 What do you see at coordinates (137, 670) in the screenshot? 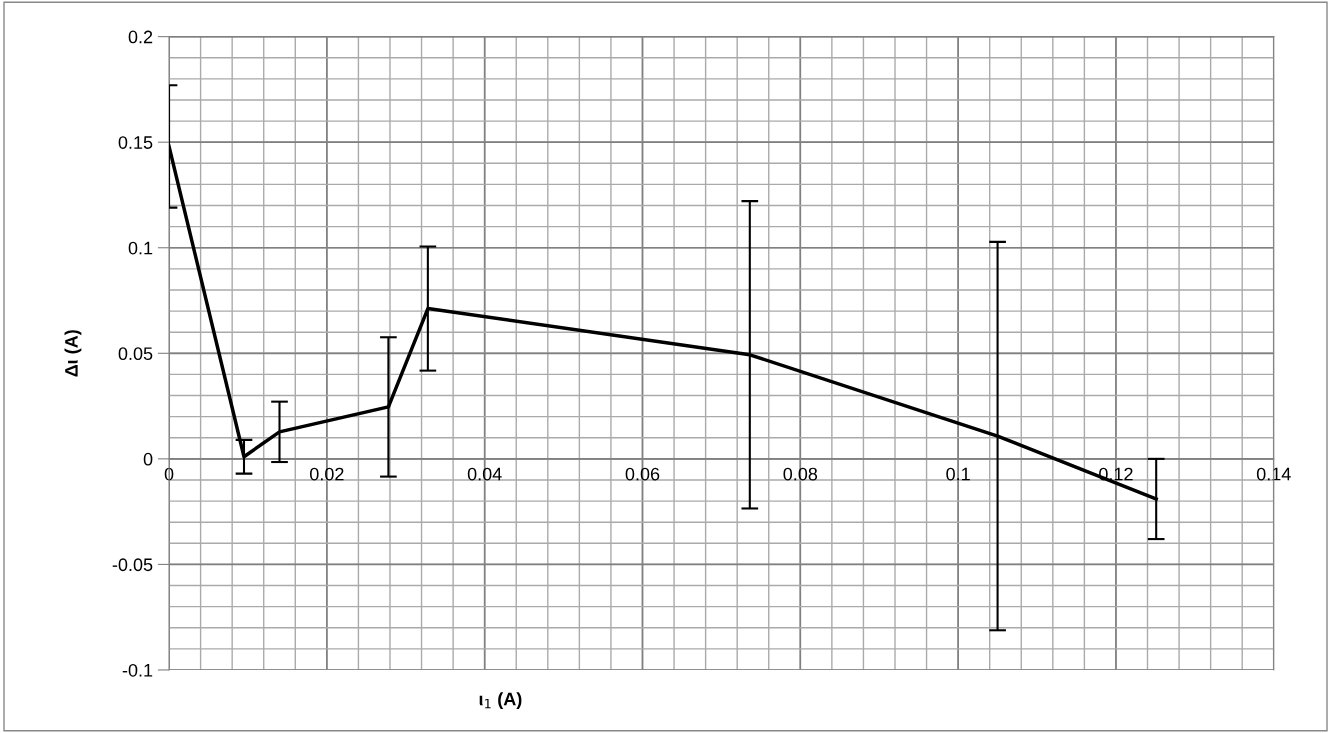
I see `y-tick-label: -0.1` at bounding box center [137, 670].